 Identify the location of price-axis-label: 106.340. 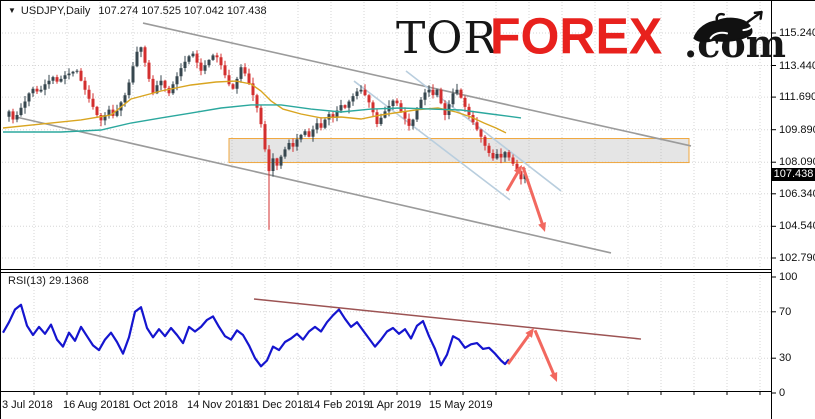
(797, 194).